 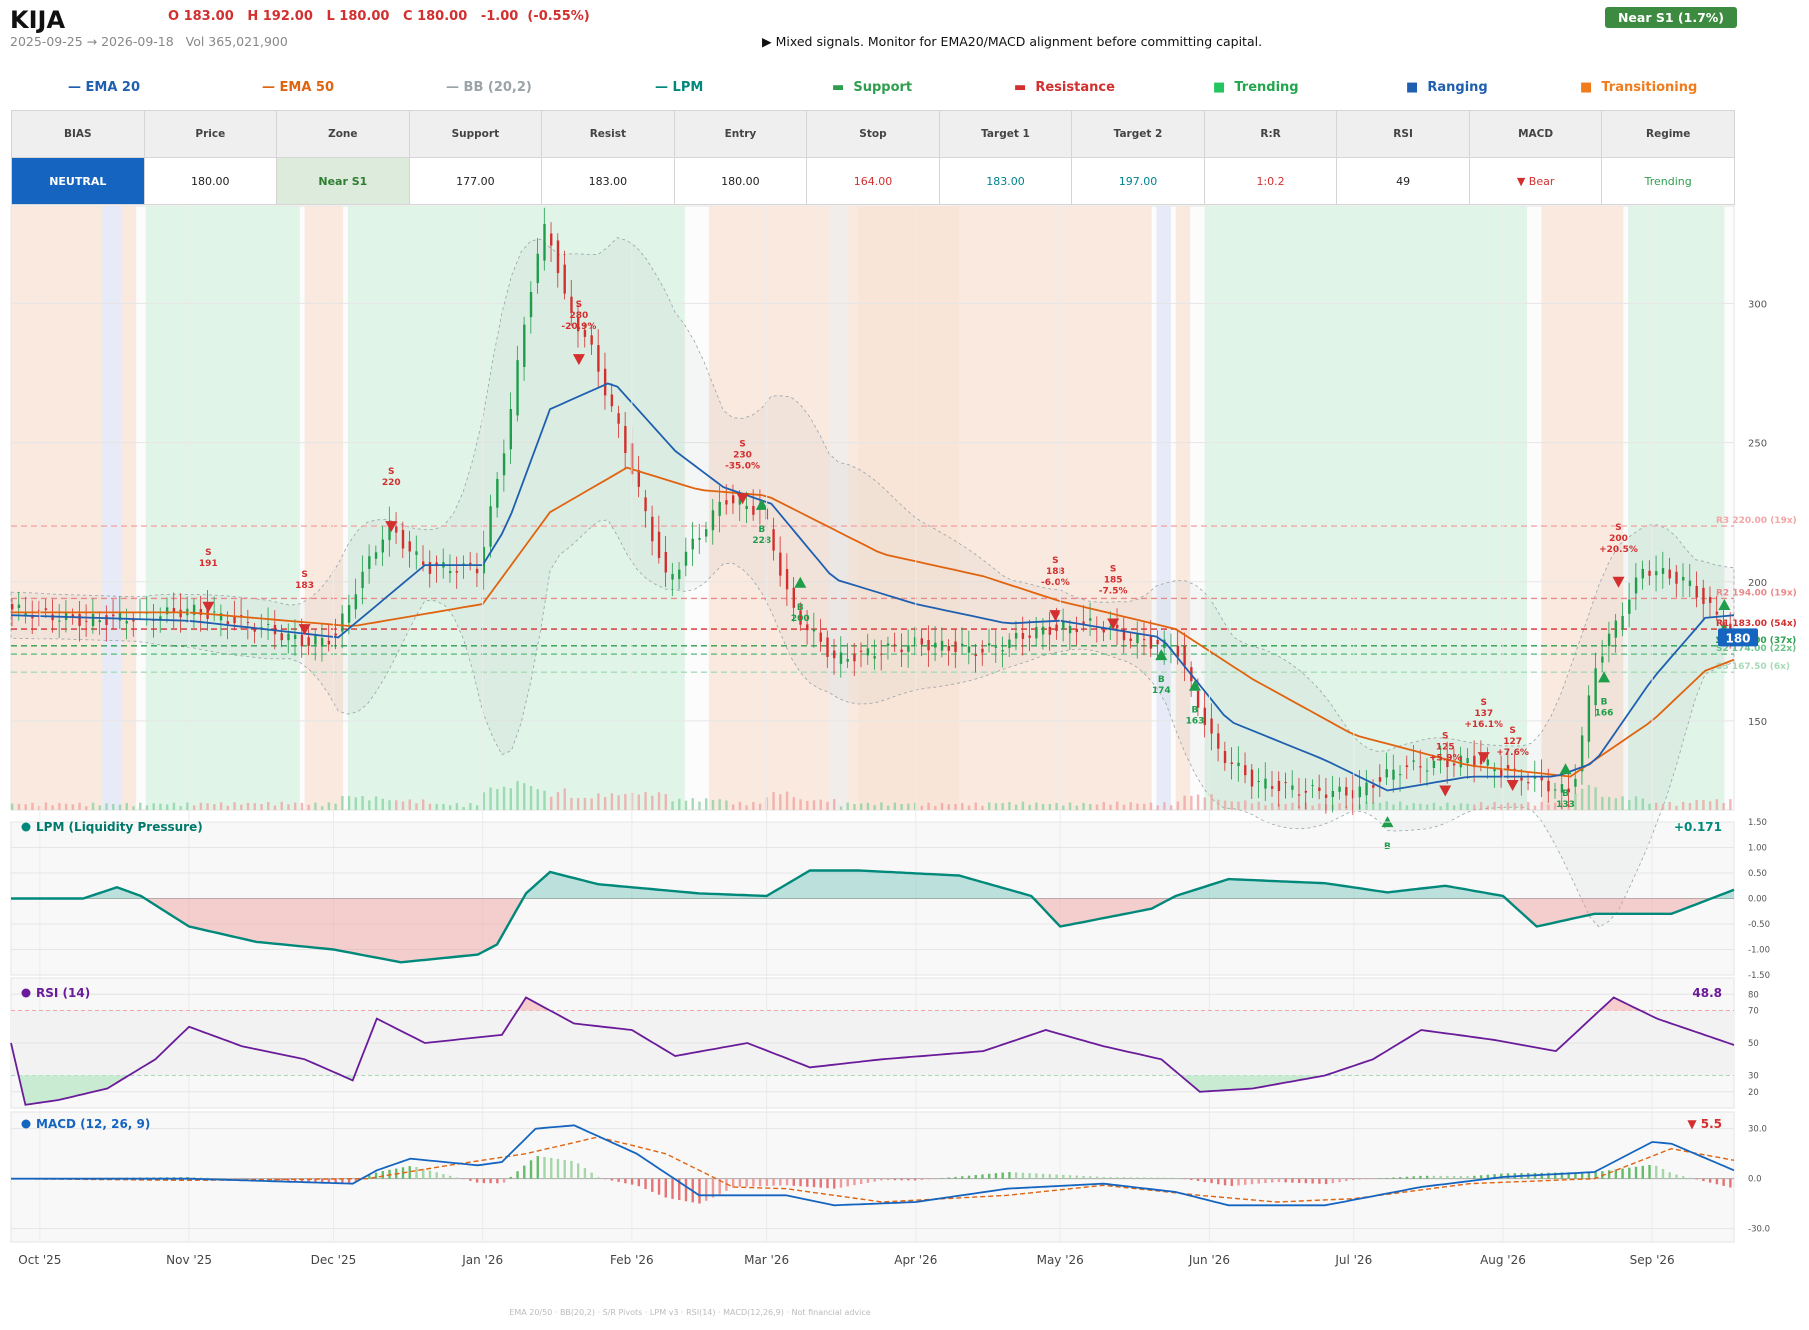 What do you see at coordinates (1447, 87) in the screenshot?
I see `legend-ranging: ■ Ranging` at bounding box center [1447, 87].